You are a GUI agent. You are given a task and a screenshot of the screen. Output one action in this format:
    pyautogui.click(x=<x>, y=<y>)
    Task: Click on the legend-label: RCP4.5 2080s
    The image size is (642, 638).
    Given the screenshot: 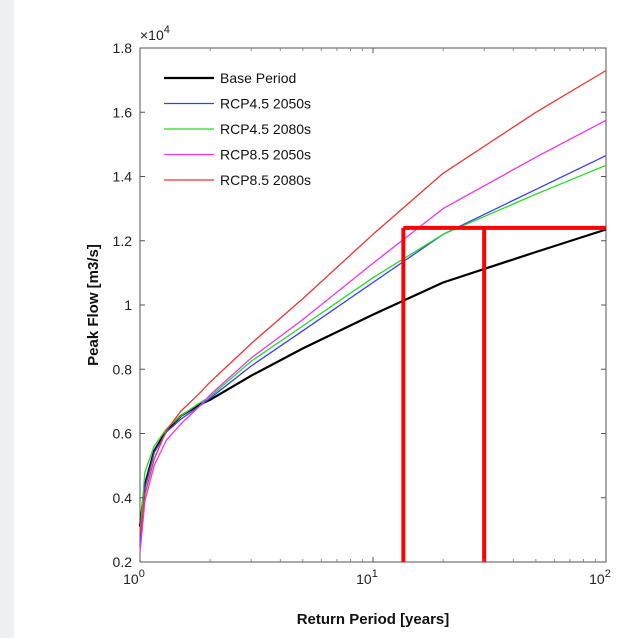 What is the action you would take?
    pyautogui.click(x=265, y=129)
    